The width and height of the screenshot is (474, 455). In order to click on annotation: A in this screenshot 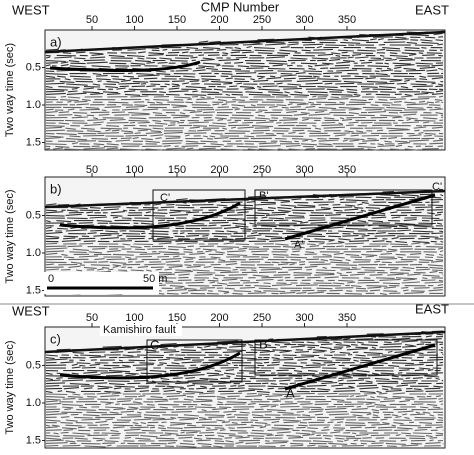, I will do `click(290, 392)`.